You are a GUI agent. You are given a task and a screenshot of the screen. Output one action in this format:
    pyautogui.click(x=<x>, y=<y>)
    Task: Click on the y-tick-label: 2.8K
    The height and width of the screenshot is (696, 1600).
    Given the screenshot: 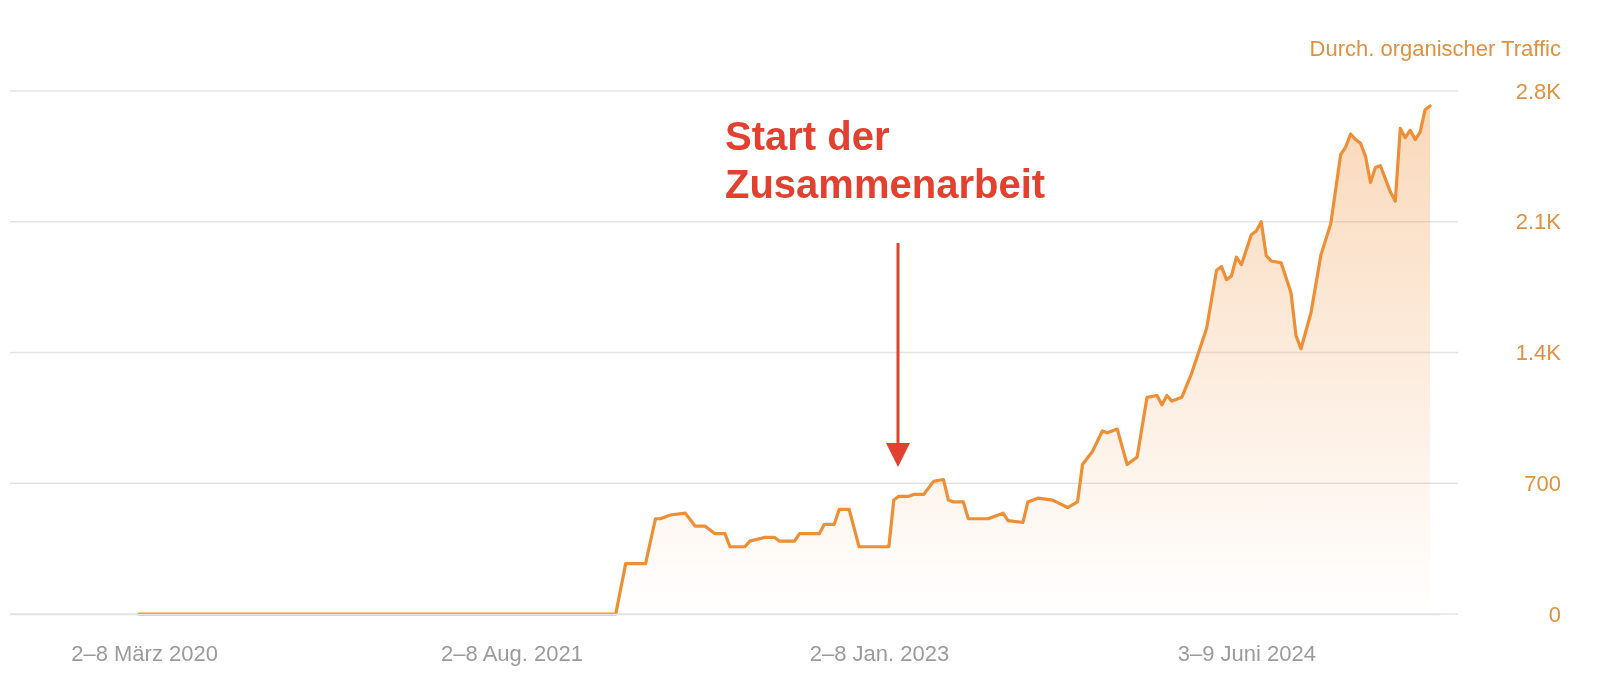 What is the action you would take?
    pyautogui.click(x=1538, y=91)
    